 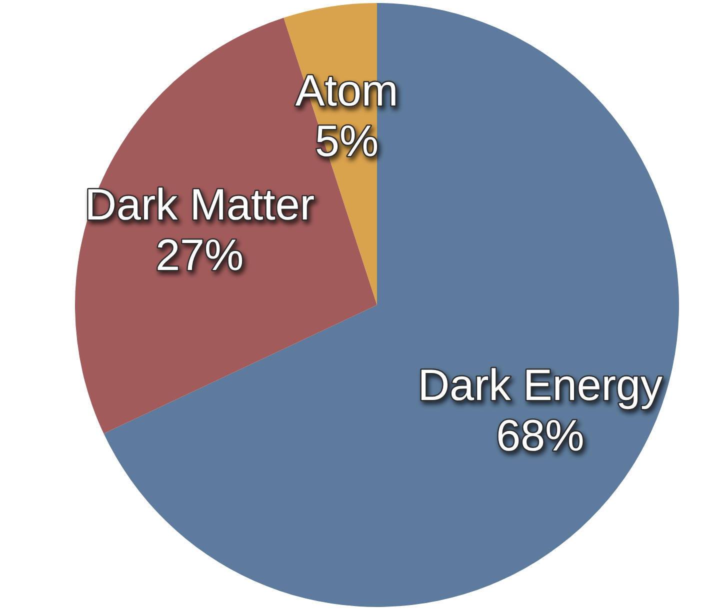 What do you see at coordinates (540, 385) in the screenshot?
I see `slice-label: Dark Energy` at bounding box center [540, 385].